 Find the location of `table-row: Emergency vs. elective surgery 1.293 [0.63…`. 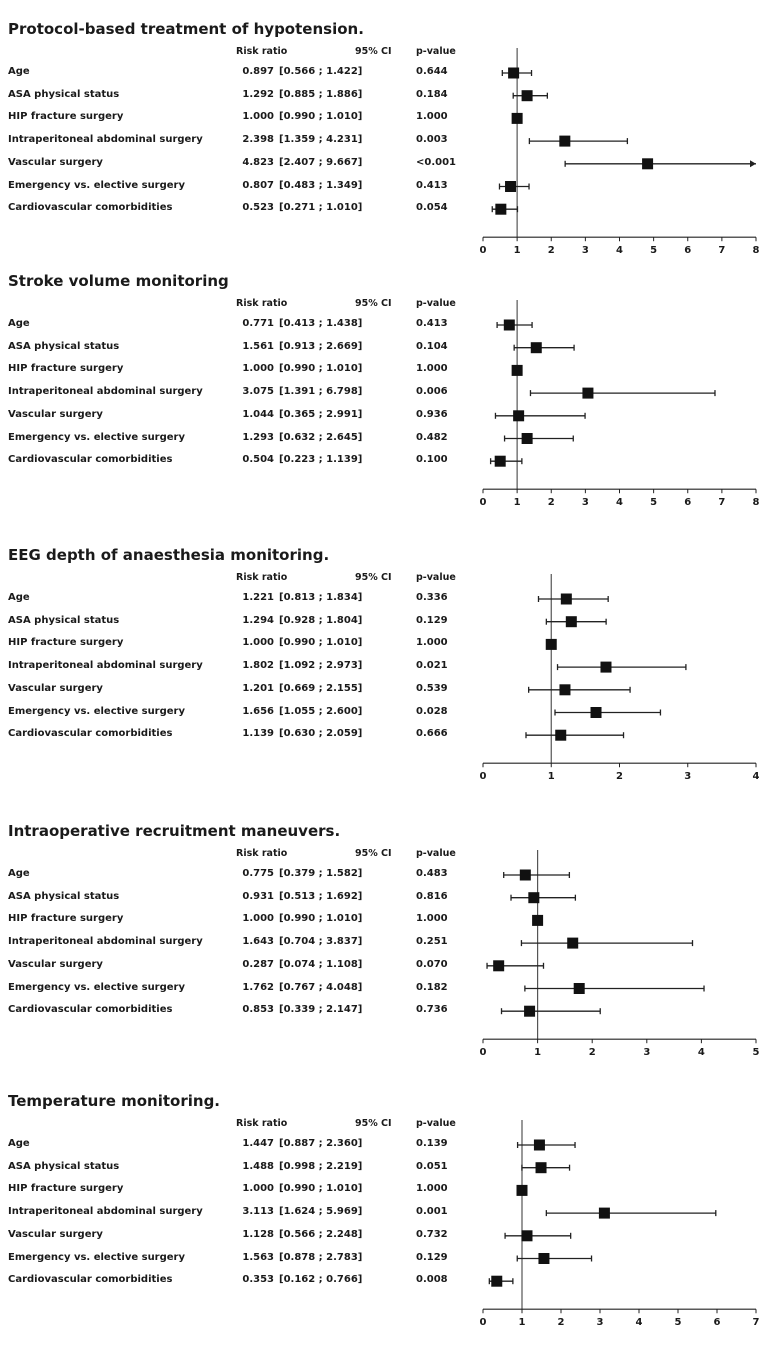

table-row: Emergency vs. elective surgery 1.293 [0.63… is located at coordinates (235, 443).